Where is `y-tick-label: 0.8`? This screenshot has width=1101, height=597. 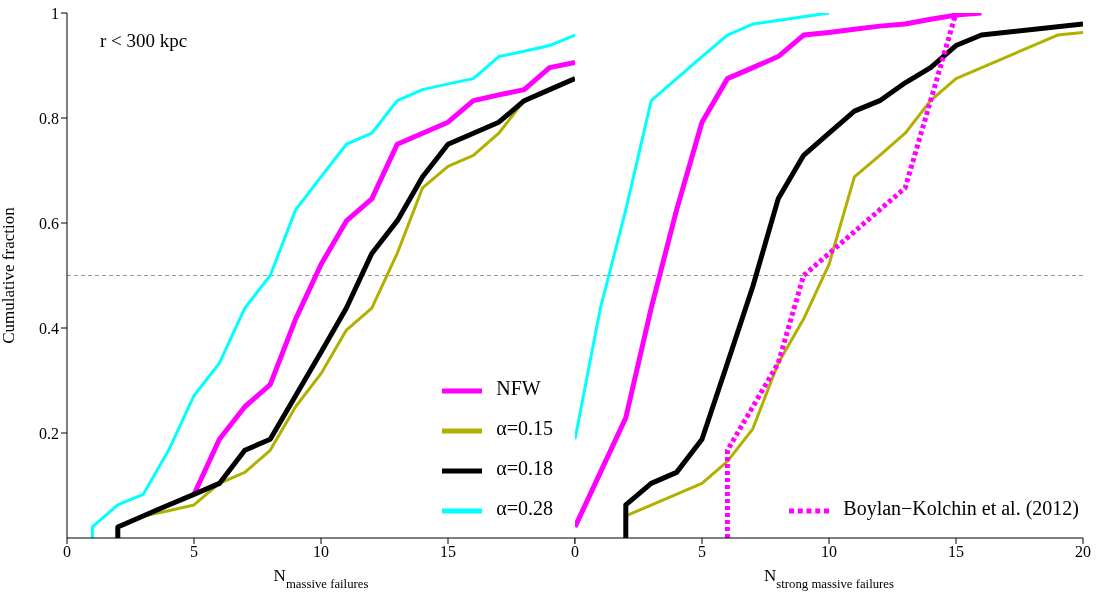
y-tick-label: 0.8 is located at coordinates (49, 118).